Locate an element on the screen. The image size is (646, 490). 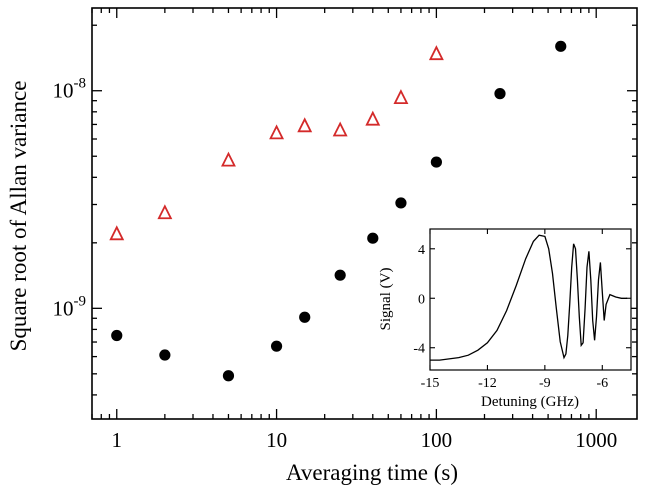
y-tick-label: 10⁻⁹ is located at coordinates (70, 306).